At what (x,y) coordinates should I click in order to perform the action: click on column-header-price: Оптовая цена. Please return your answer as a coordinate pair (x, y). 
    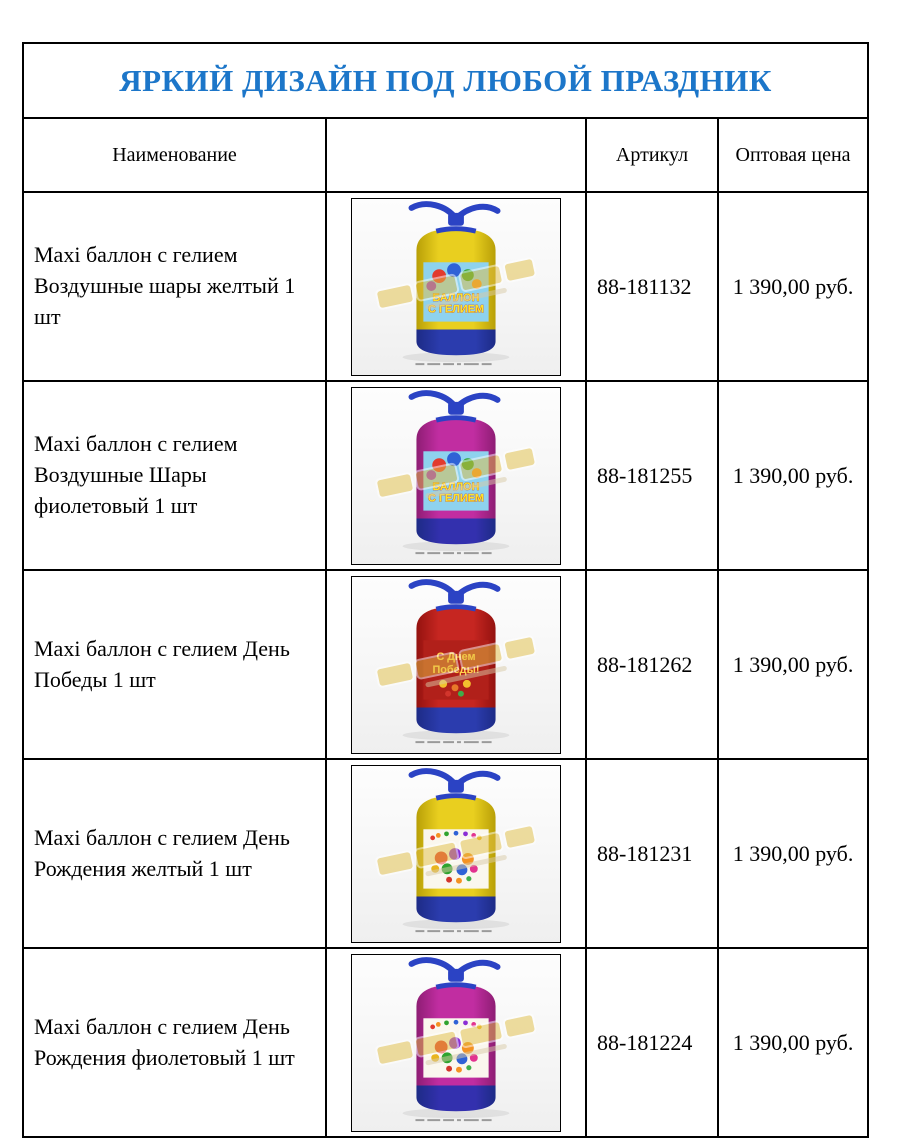
    Looking at the image, I should click on (793, 155).